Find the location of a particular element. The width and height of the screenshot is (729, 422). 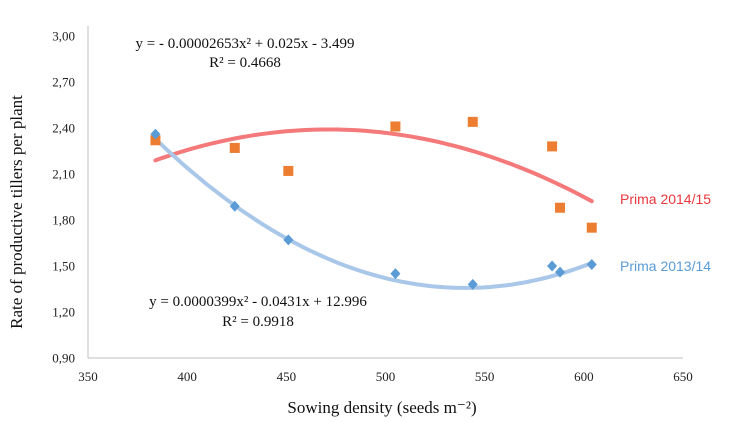

x-tick-label: 500 is located at coordinates (386, 376).